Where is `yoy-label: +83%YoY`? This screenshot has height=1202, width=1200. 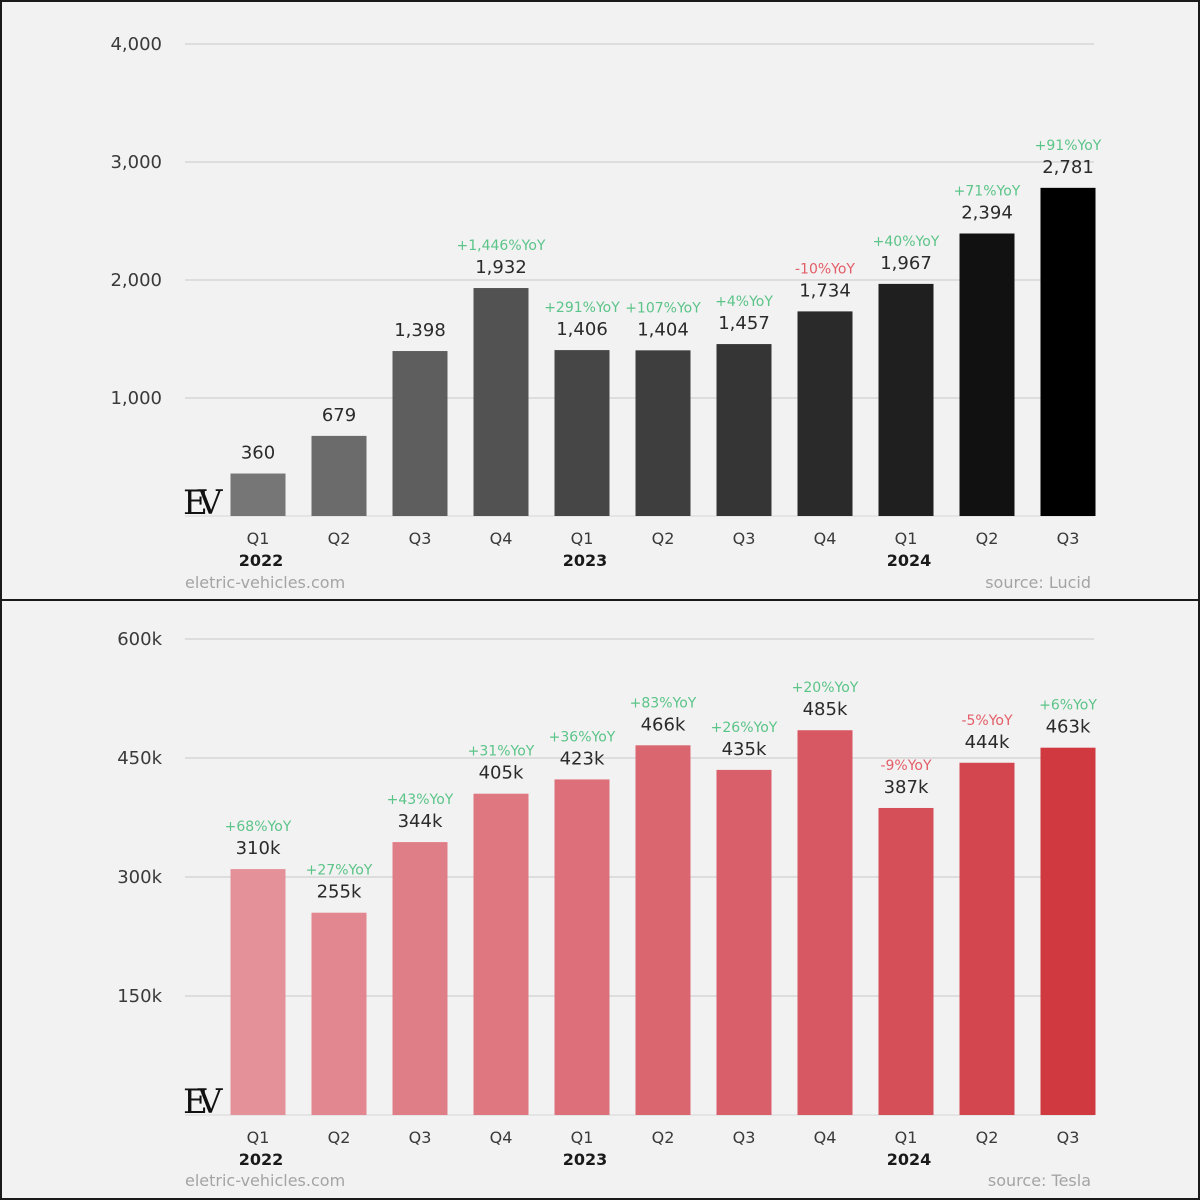
yoy-label: +83%YoY is located at coordinates (663, 703).